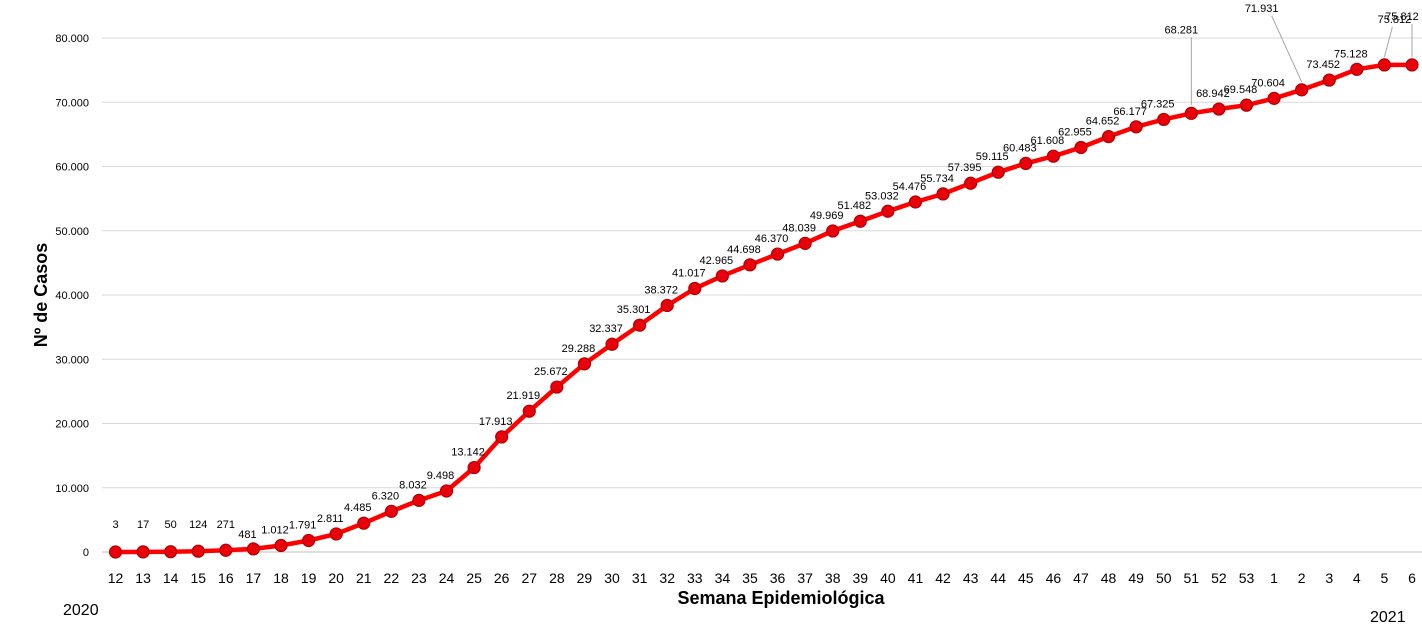 The image size is (1422, 633). I want to click on data-label: 29.288, so click(579, 349).